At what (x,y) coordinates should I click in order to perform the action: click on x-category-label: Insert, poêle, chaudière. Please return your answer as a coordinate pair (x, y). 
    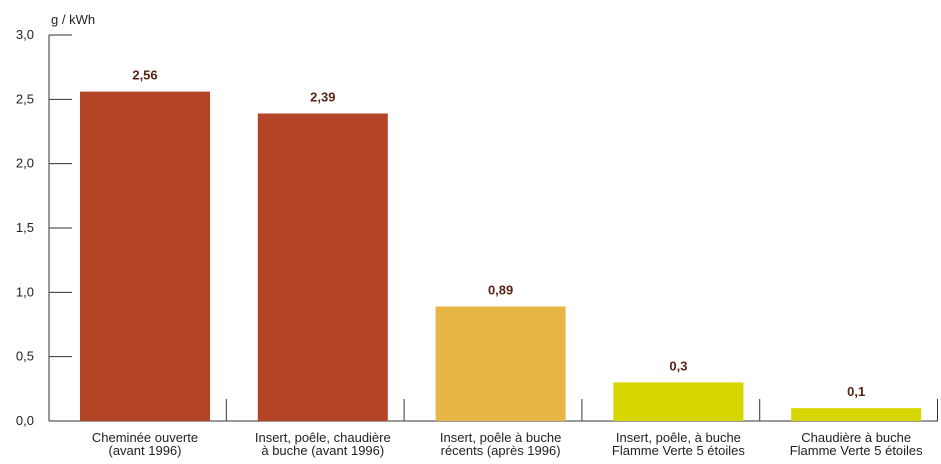
    Looking at the image, I should click on (323, 437).